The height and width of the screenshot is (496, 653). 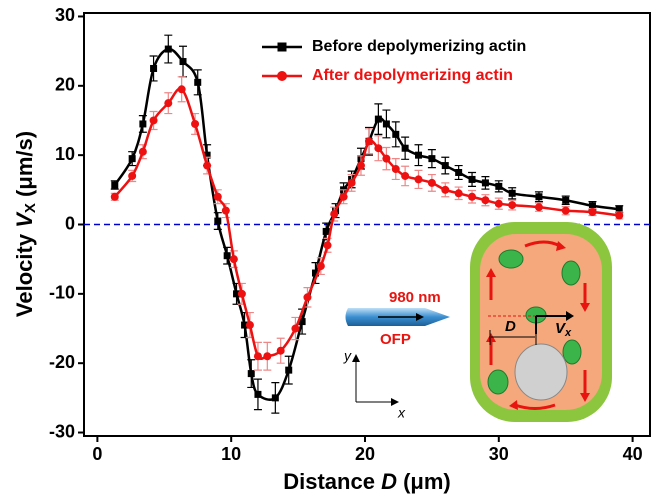 What do you see at coordinates (424, 481) in the screenshot?
I see `x-label-unit: (μm)` at bounding box center [424, 481].